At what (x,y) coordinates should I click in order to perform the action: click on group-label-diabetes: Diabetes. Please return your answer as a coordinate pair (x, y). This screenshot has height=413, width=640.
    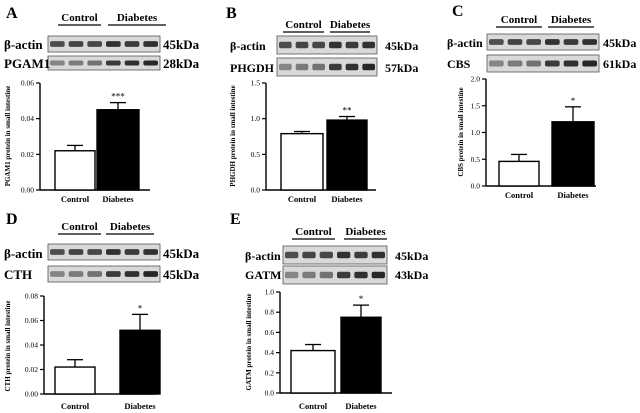
    Looking at the image, I should click on (350, 25).